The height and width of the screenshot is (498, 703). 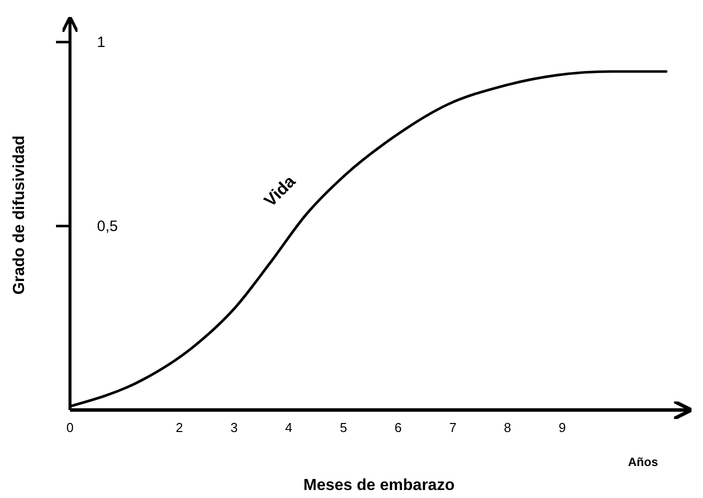 I want to click on x-tick-label: 7, so click(x=452, y=427).